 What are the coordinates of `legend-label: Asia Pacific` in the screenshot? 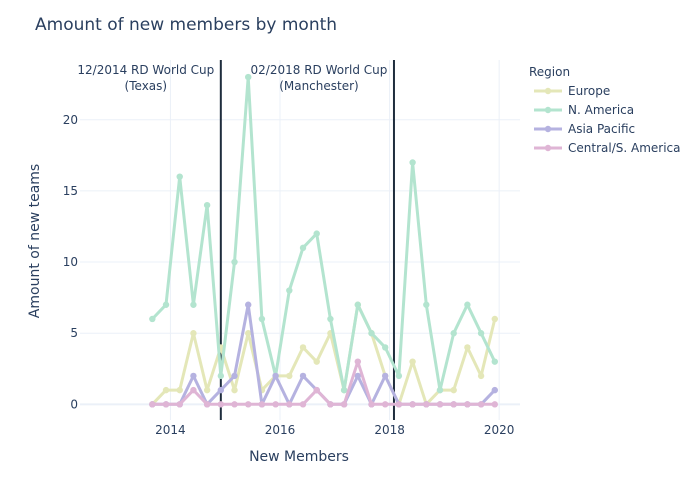 It's located at (601, 129).